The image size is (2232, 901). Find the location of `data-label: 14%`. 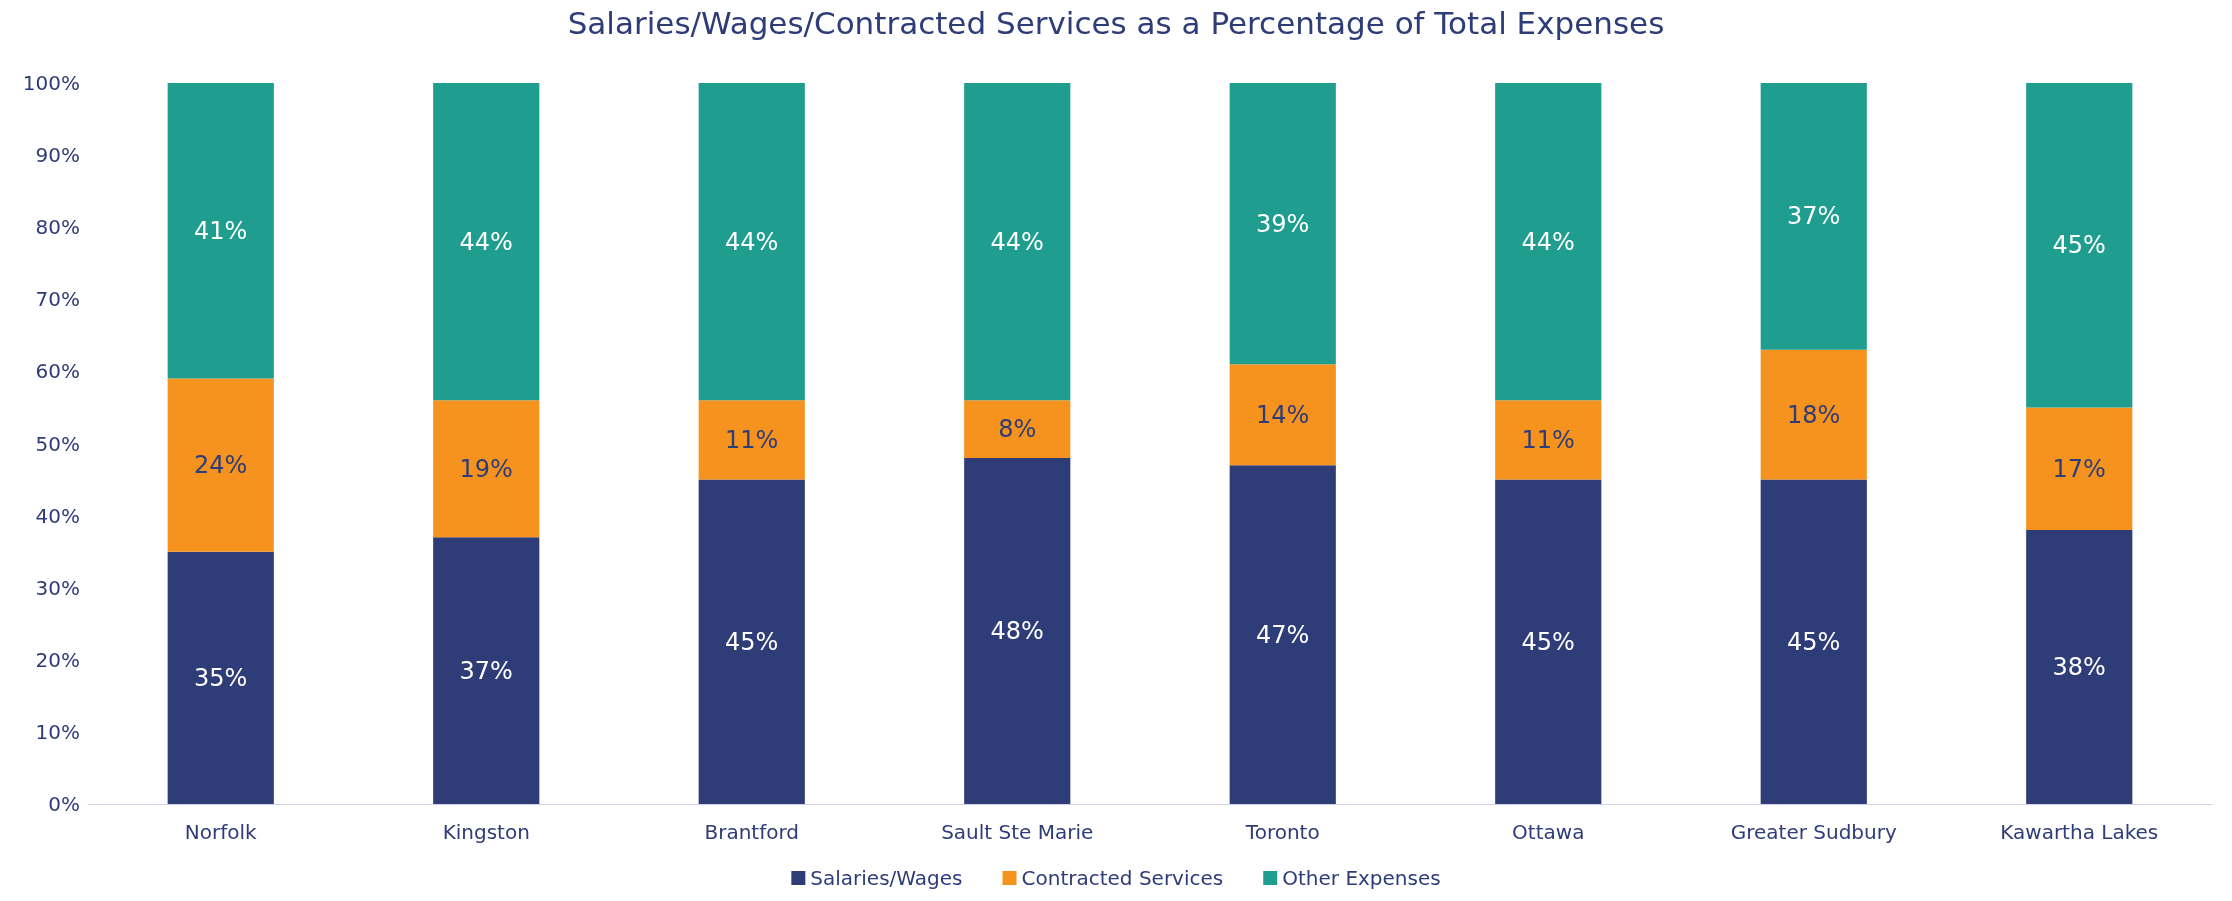

data-label: 14% is located at coordinates (1283, 414).